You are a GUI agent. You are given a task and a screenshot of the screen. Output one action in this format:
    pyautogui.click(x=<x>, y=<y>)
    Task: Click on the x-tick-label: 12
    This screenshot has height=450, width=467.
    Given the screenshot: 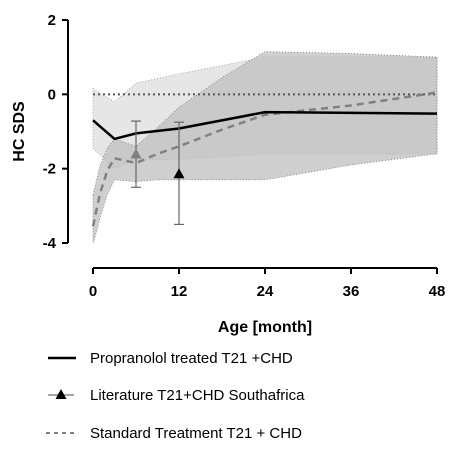 What is the action you would take?
    pyautogui.click(x=179, y=291)
    